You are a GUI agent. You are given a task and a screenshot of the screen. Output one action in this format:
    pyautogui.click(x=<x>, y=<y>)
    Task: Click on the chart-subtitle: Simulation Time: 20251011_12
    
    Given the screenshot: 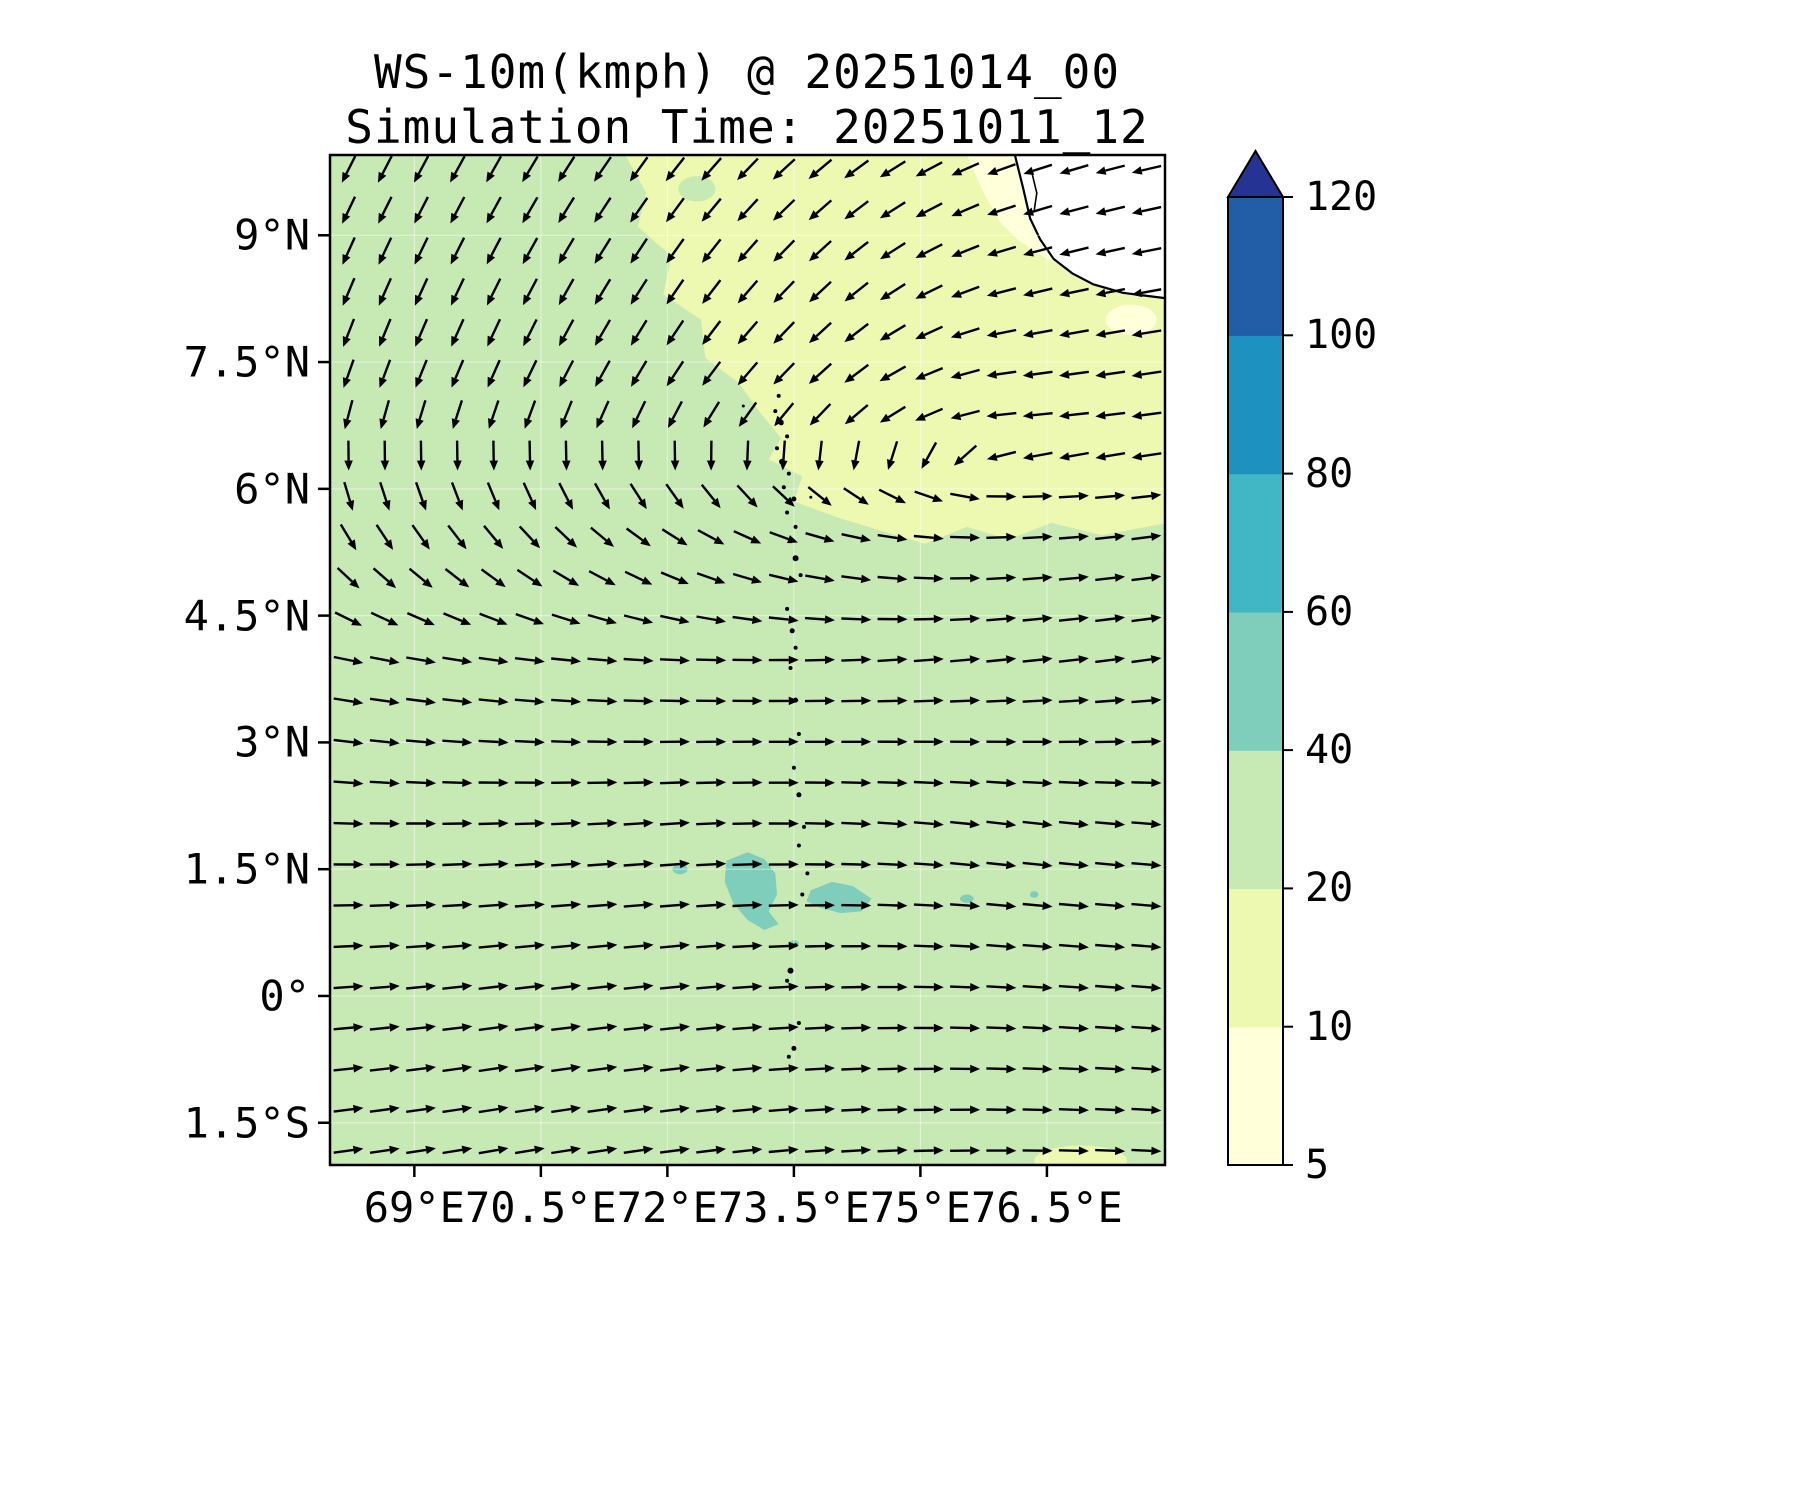 What is the action you would take?
    pyautogui.click(x=747, y=127)
    